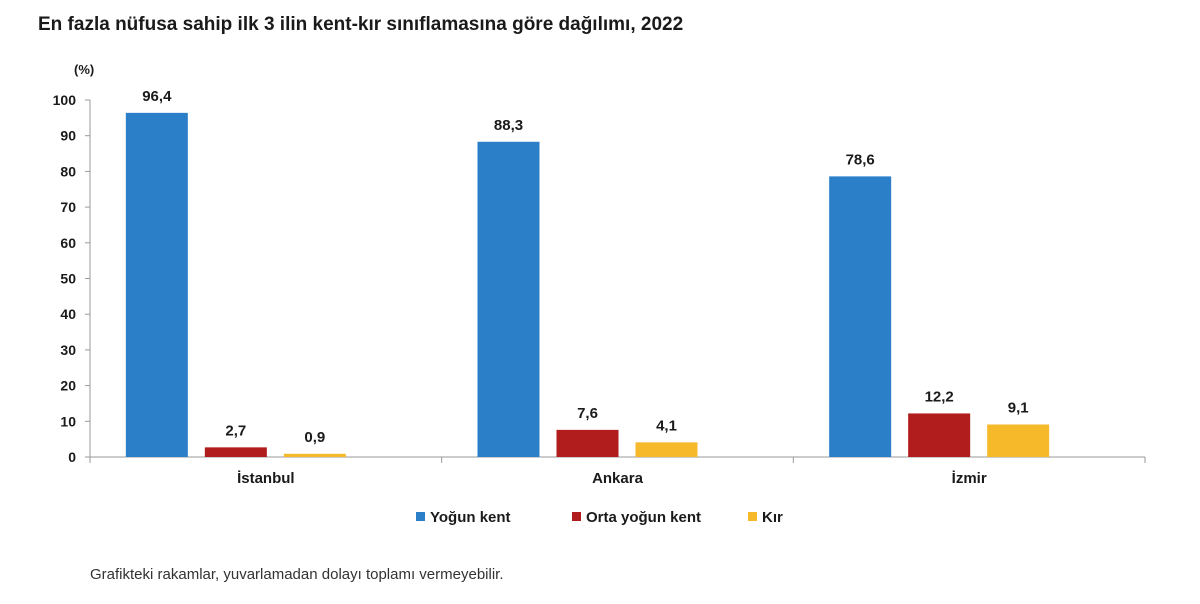  What do you see at coordinates (266, 478) in the screenshot?
I see `x-category-label: İstanbul` at bounding box center [266, 478].